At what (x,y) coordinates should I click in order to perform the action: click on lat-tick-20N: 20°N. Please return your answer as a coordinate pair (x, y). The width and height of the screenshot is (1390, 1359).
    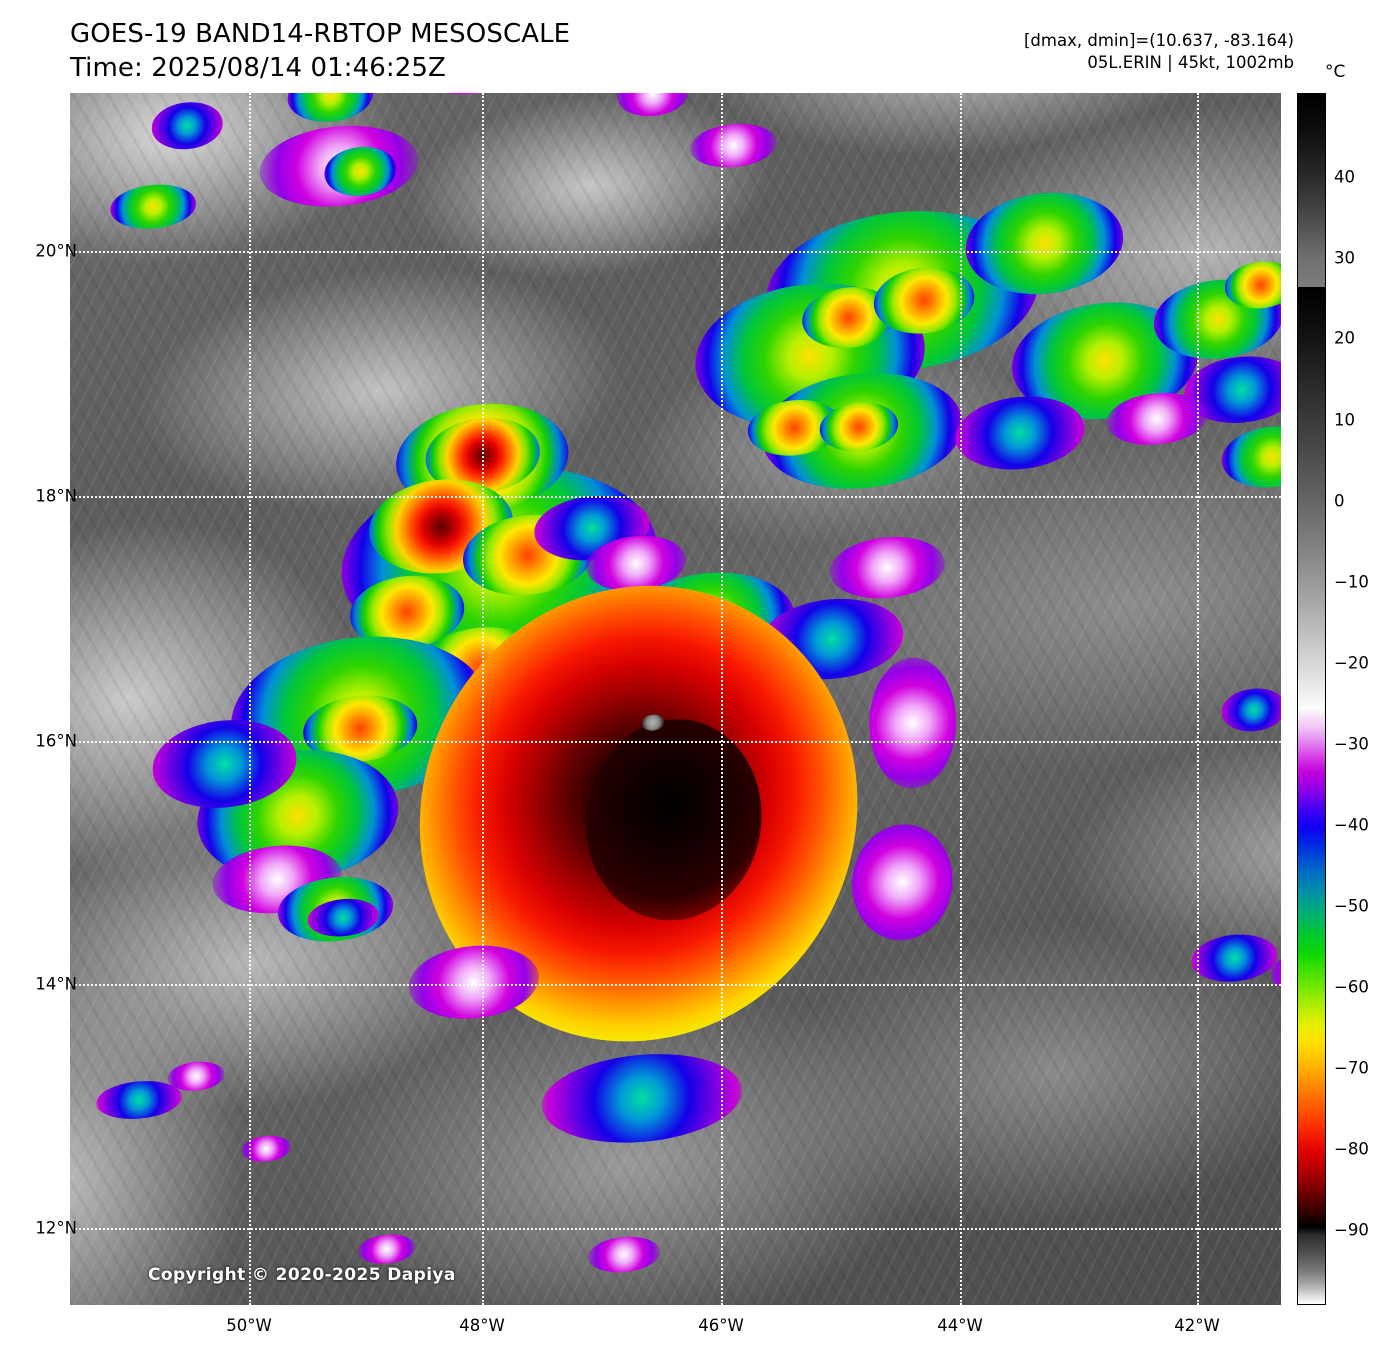
    Looking at the image, I should click on (56, 251).